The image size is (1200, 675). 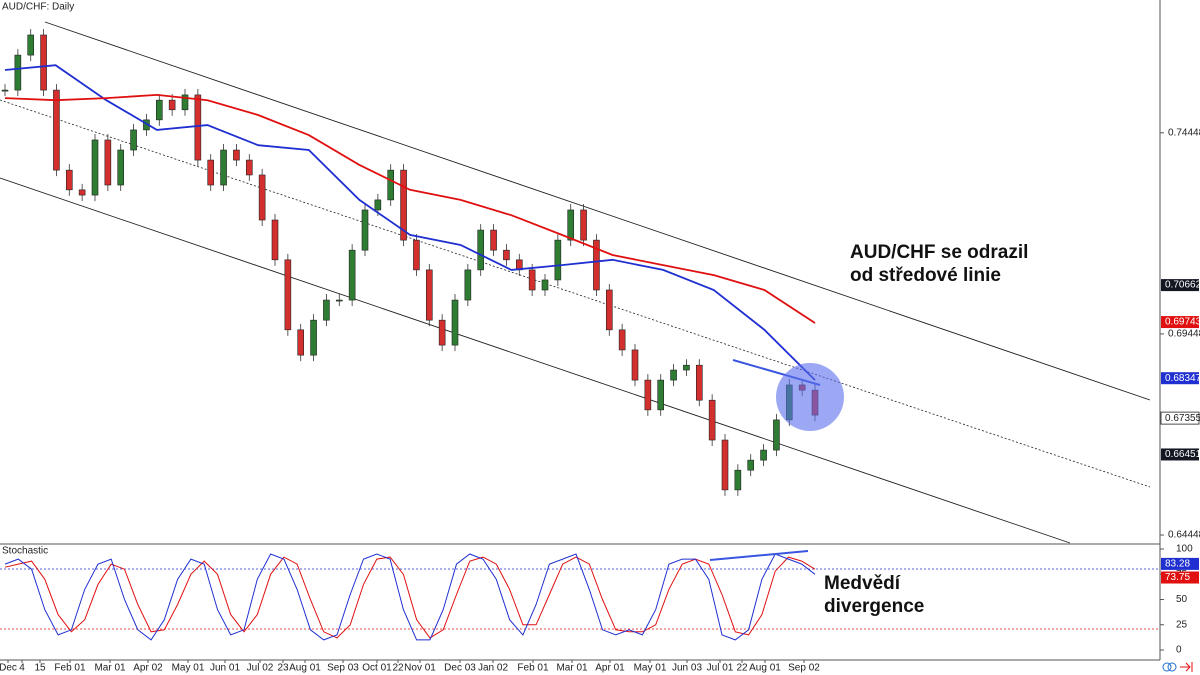 I want to click on x-tick-label: 15, so click(x=40, y=668).